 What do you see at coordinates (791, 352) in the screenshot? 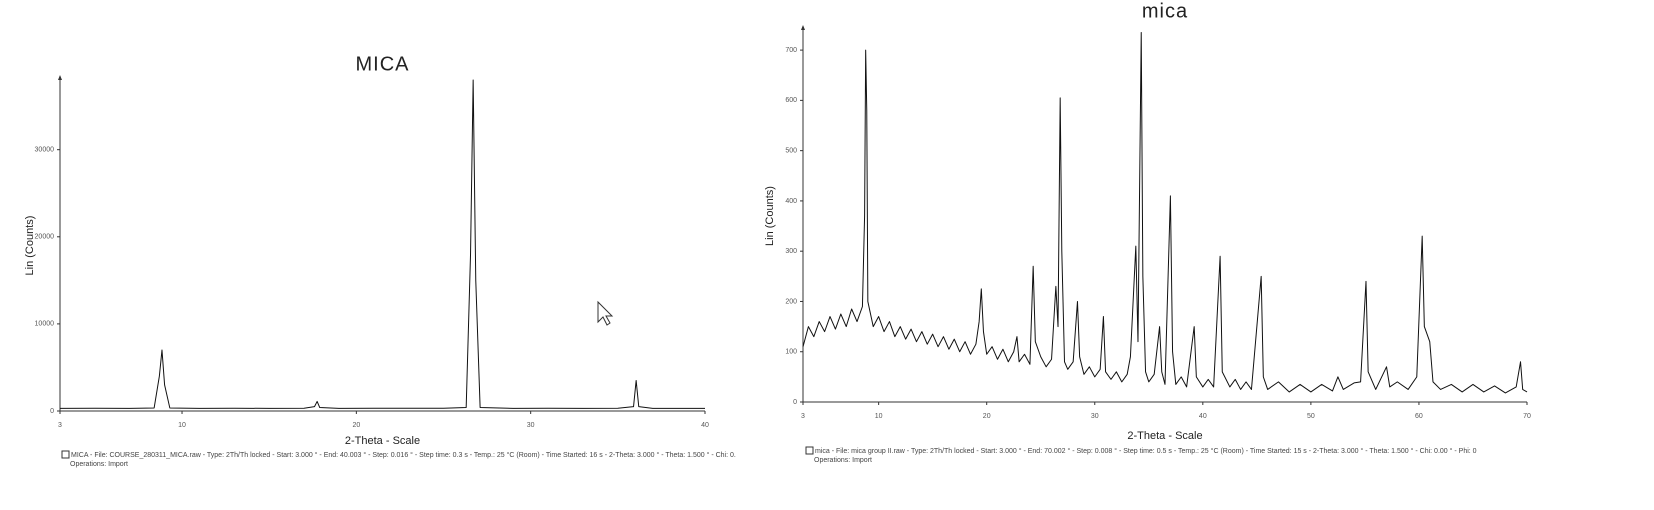
I see `y-tick-label: 100` at bounding box center [791, 352].